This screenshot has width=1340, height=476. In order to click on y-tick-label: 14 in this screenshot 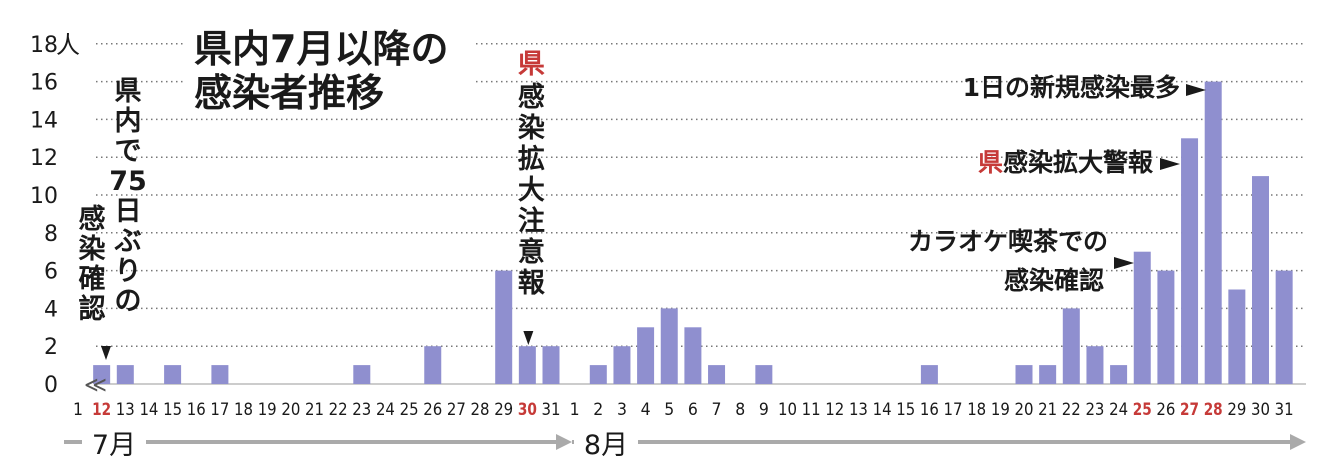, I will do `click(44, 120)`.